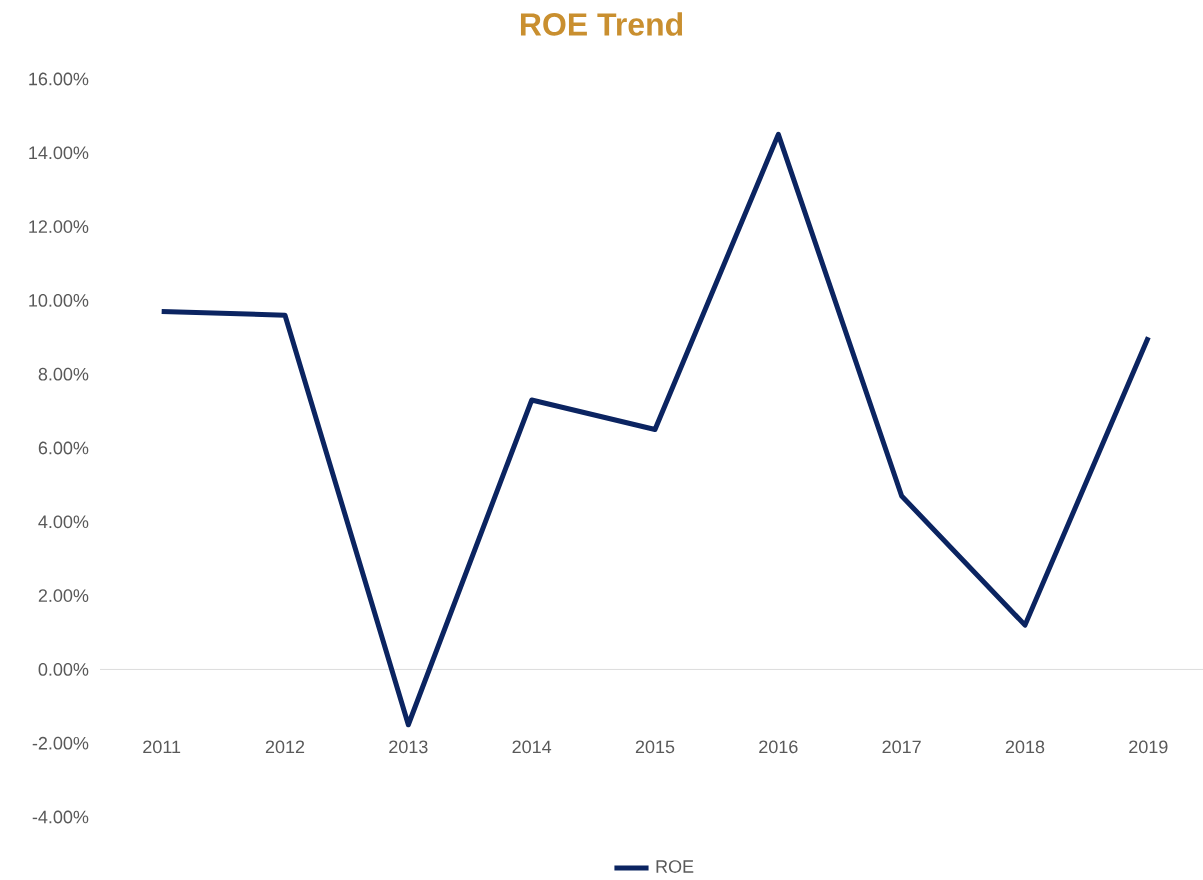 This screenshot has width=1203, height=880. What do you see at coordinates (59, 226) in the screenshot?
I see `y-tick-label: 12.00%` at bounding box center [59, 226].